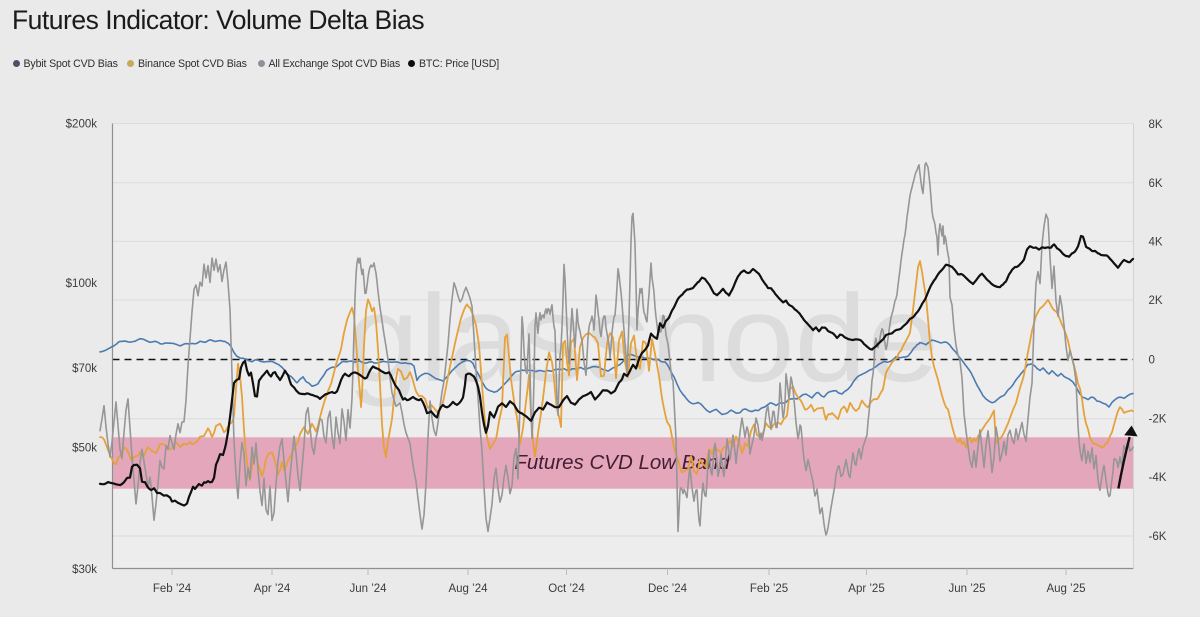  Describe the element at coordinates (1156, 125) in the screenshot. I see `svg-text: 8K` at that location.